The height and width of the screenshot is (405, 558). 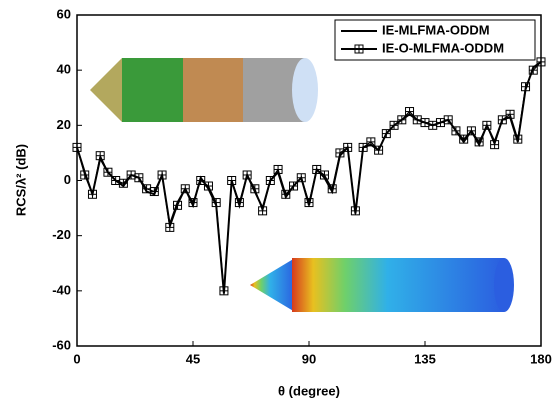 What do you see at coordinates (382, 285) in the screenshot?
I see `inset-bottom` at bounding box center [382, 285].